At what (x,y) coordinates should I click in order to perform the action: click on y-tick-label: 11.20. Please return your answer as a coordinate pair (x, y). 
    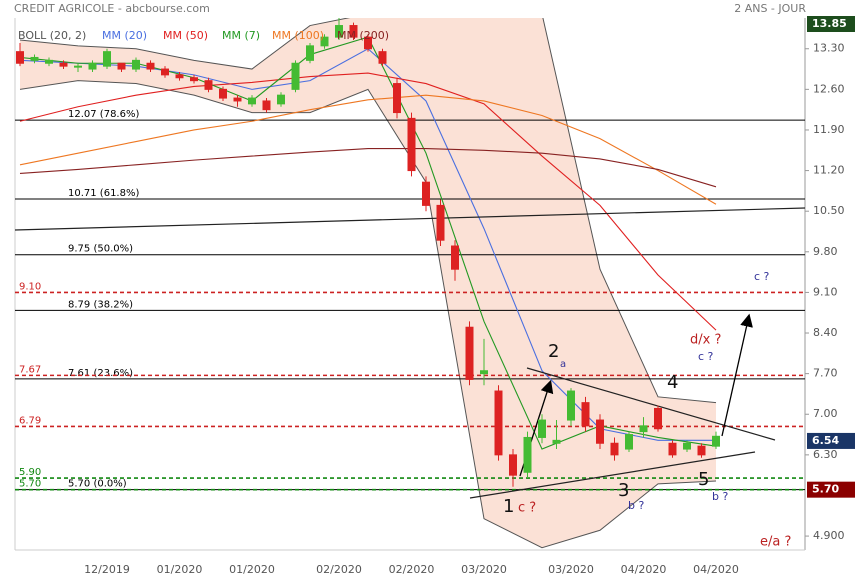
    Looking at the image, I should click on (829, 170).